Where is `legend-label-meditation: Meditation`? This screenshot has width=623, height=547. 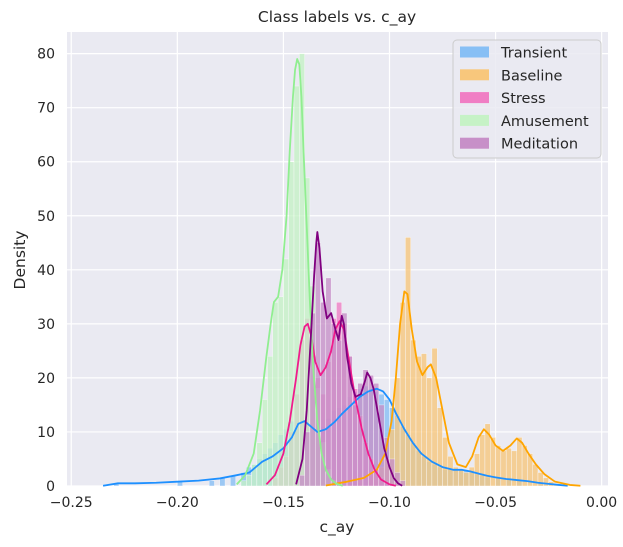
legend-label-meditation: Meditation is located at coordinates (539, 145).